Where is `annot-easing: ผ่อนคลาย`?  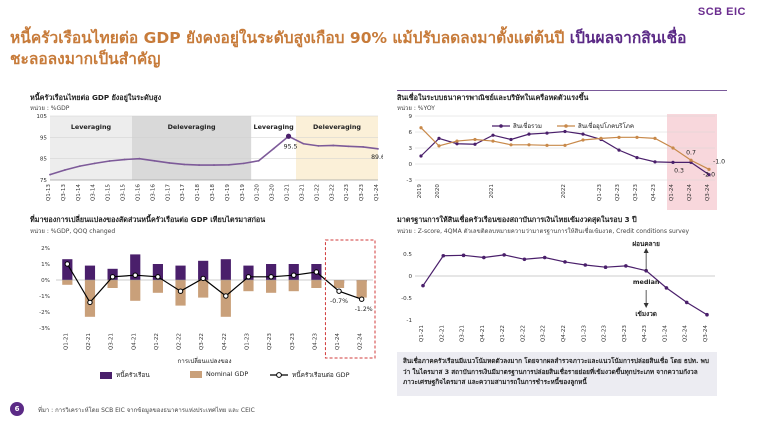
annot-easing: ผ่อนคลาย is located at coordinates (646, 244).